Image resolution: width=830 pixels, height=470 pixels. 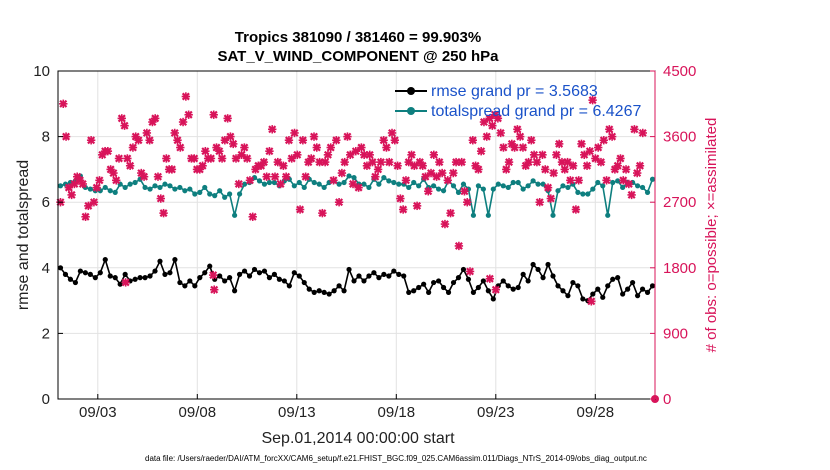 What do you see at coordinates (675, 333) in the screenshot?
I see `y-right-tick-label: 900` at bounding box center [675, 333].